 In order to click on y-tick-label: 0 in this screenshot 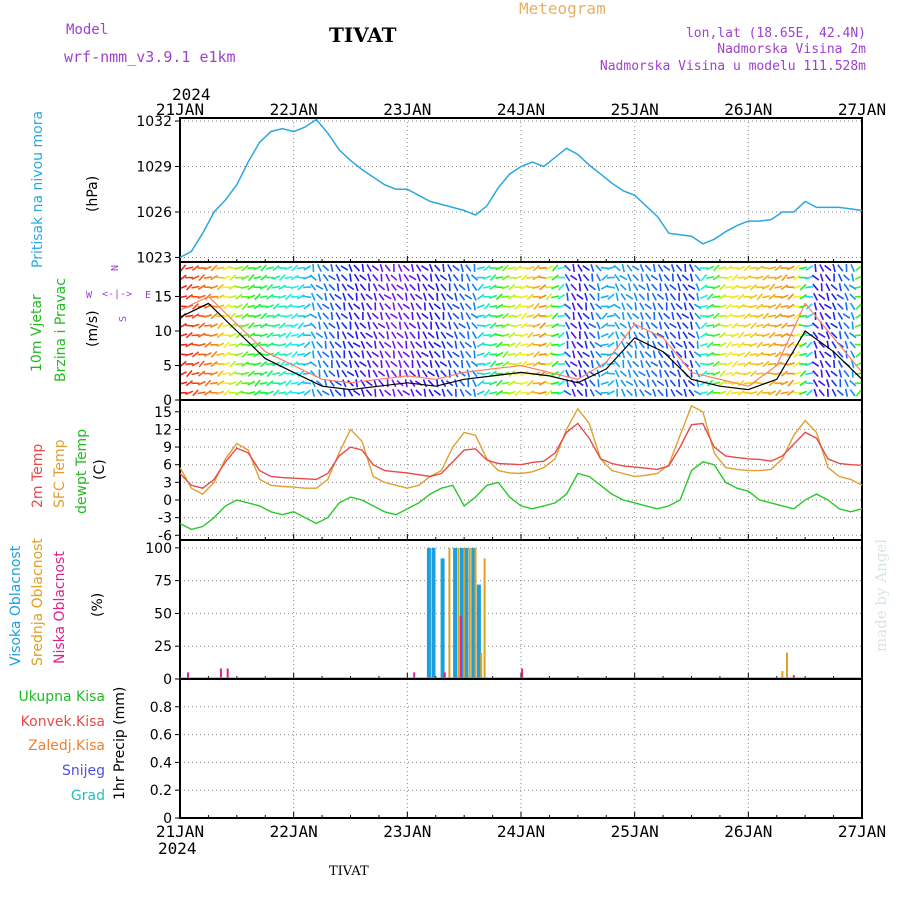, I will do `click(167, 501)`.